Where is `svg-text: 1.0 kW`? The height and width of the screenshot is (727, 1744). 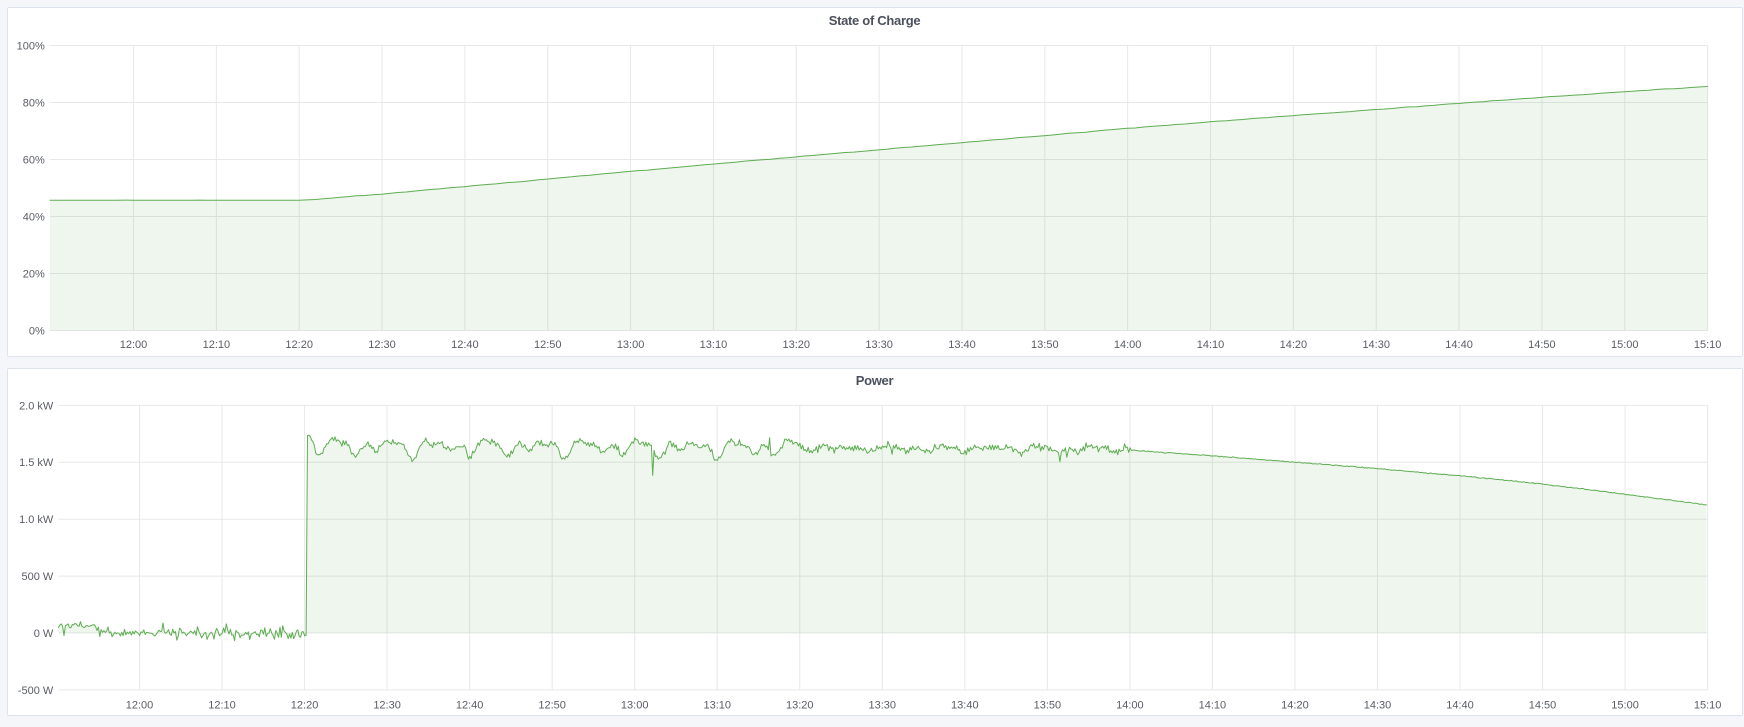 svg-text: 1.0 kW is located at coordinates (36, 520).